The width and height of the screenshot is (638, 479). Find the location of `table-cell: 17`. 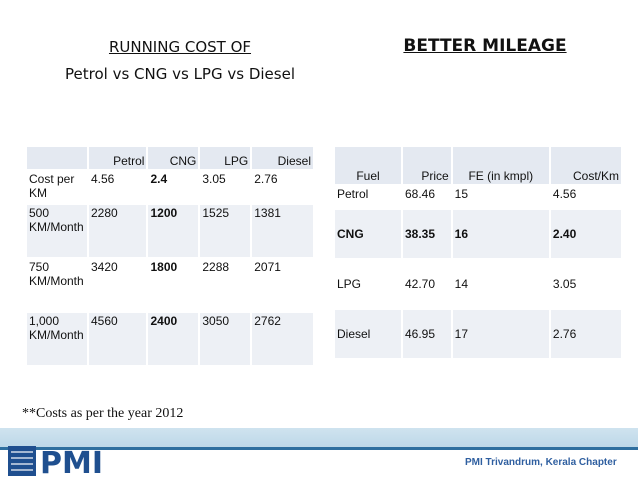

table-cell: 17 is located at coordinates (500, 334).